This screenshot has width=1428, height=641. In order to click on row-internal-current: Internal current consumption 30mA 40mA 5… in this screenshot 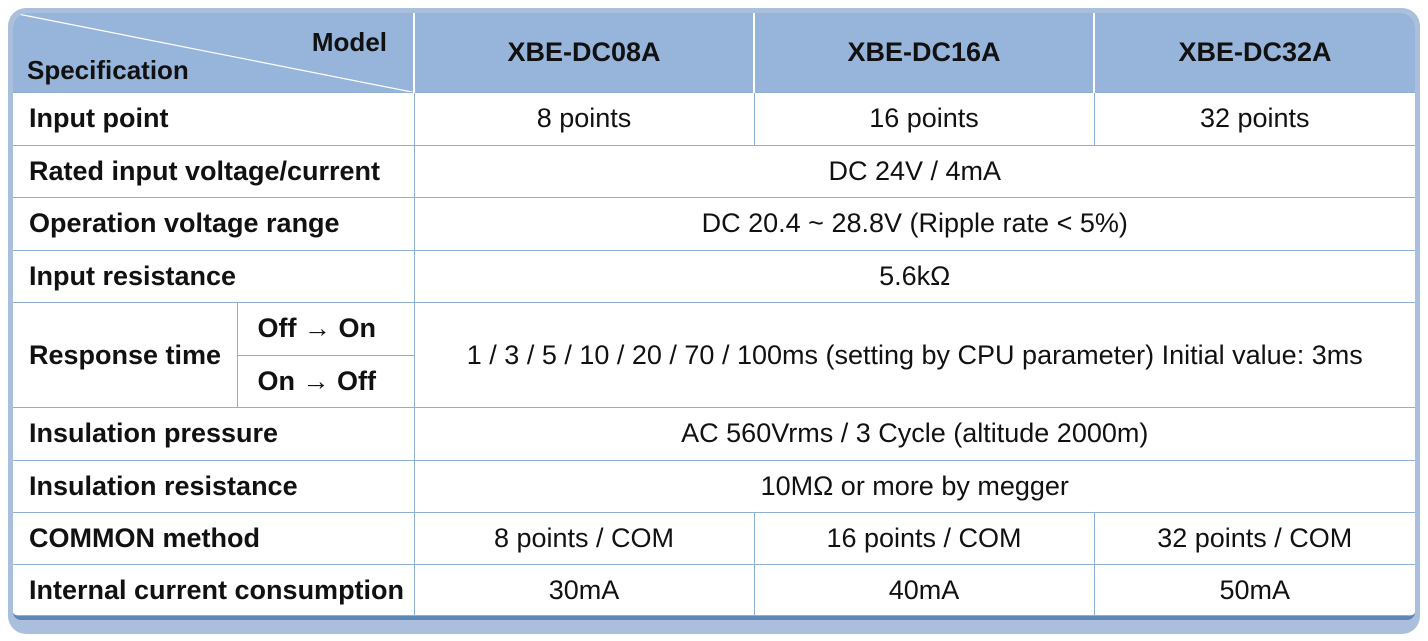, I will do `click(714, 590)`.